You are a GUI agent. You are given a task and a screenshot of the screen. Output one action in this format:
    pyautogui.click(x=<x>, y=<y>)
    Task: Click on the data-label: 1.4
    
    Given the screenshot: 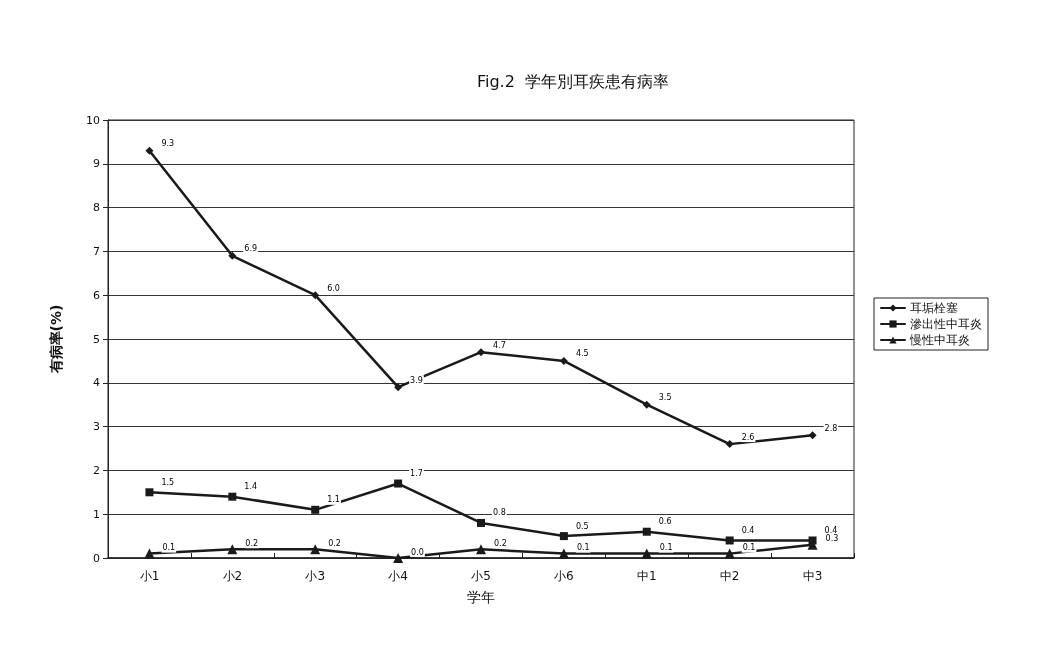 What is the action you would take?
    pyautogui.click(x=251, y=487)
    